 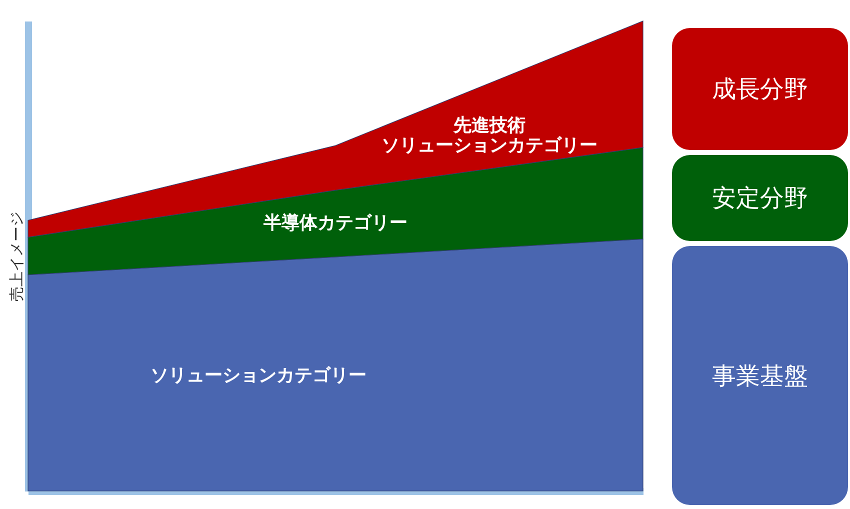 What do you see at coordinates (258, 375) in the screenshot?
I see `series-label: ソリューションカテゴリー` at bounding box center [258, 375].